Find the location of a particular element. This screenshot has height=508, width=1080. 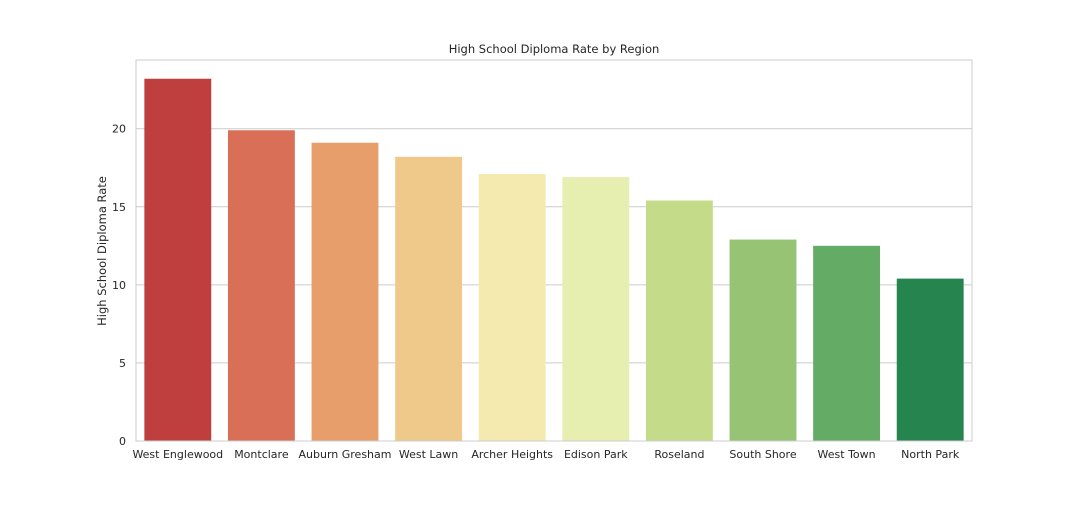

x-tick-label: Auburn Gresham is located at coordinates (345, 454).